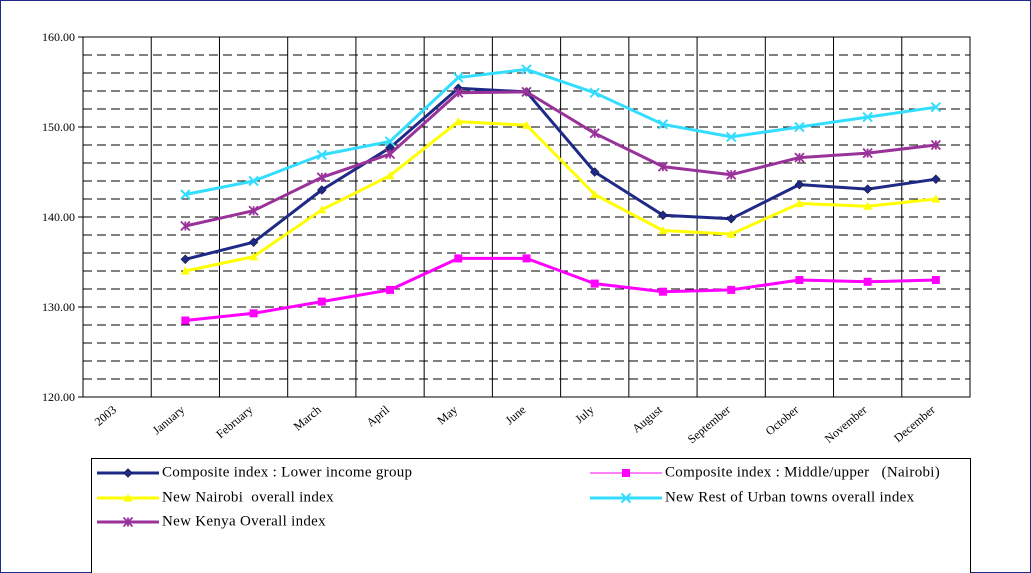 This screenshot has width=1031, height=573. Describe the element at coordinates (58, 397) in the screenshot. I see `y-tick-label: 120.00` at that location.